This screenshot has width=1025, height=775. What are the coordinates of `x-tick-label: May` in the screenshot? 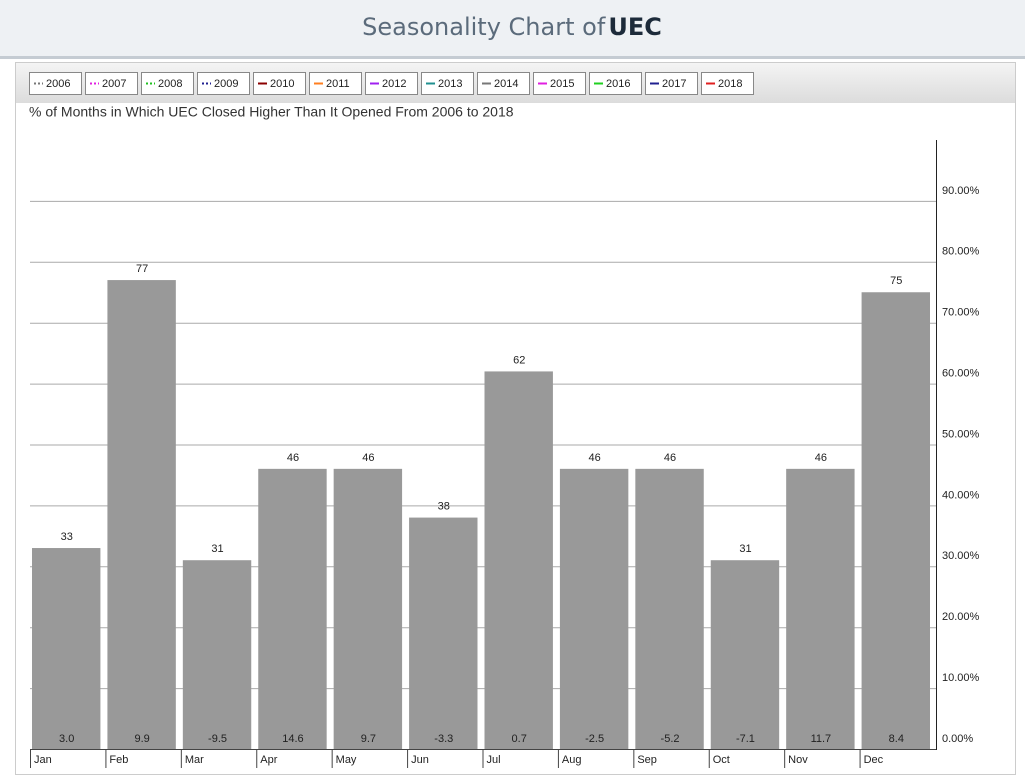 It's located at (346, 760).